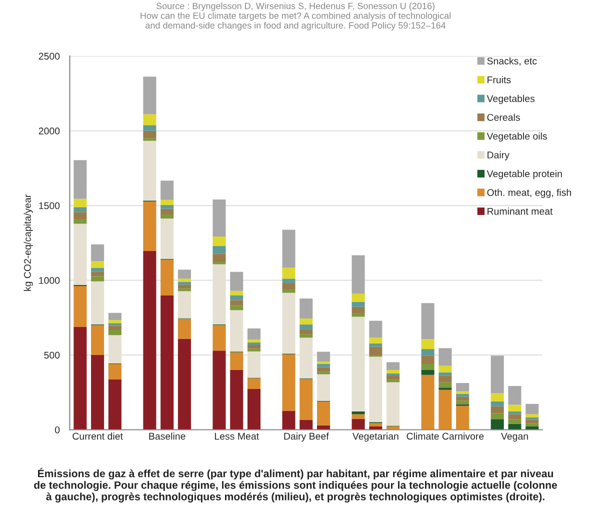 This screenshot has height=505, width=591. I want to click on x-tick-label: Vegetarian, so click(375, 437).